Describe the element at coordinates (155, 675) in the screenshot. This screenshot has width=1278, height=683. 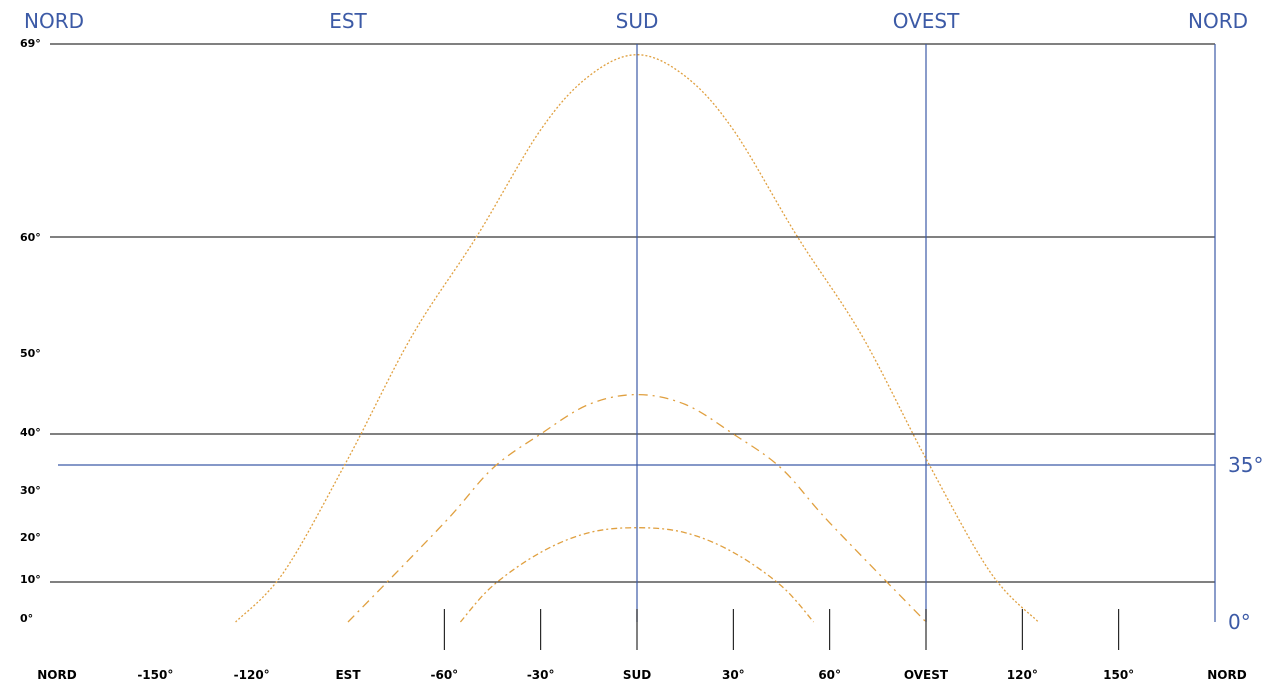
I see `x-tick-label: -150°` at that location.